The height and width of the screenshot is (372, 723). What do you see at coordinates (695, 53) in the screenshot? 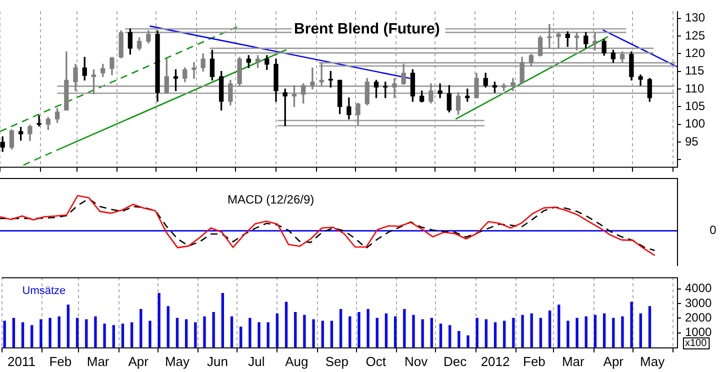
I see `y-tick-label: 120` at bounding box center [695, 53].